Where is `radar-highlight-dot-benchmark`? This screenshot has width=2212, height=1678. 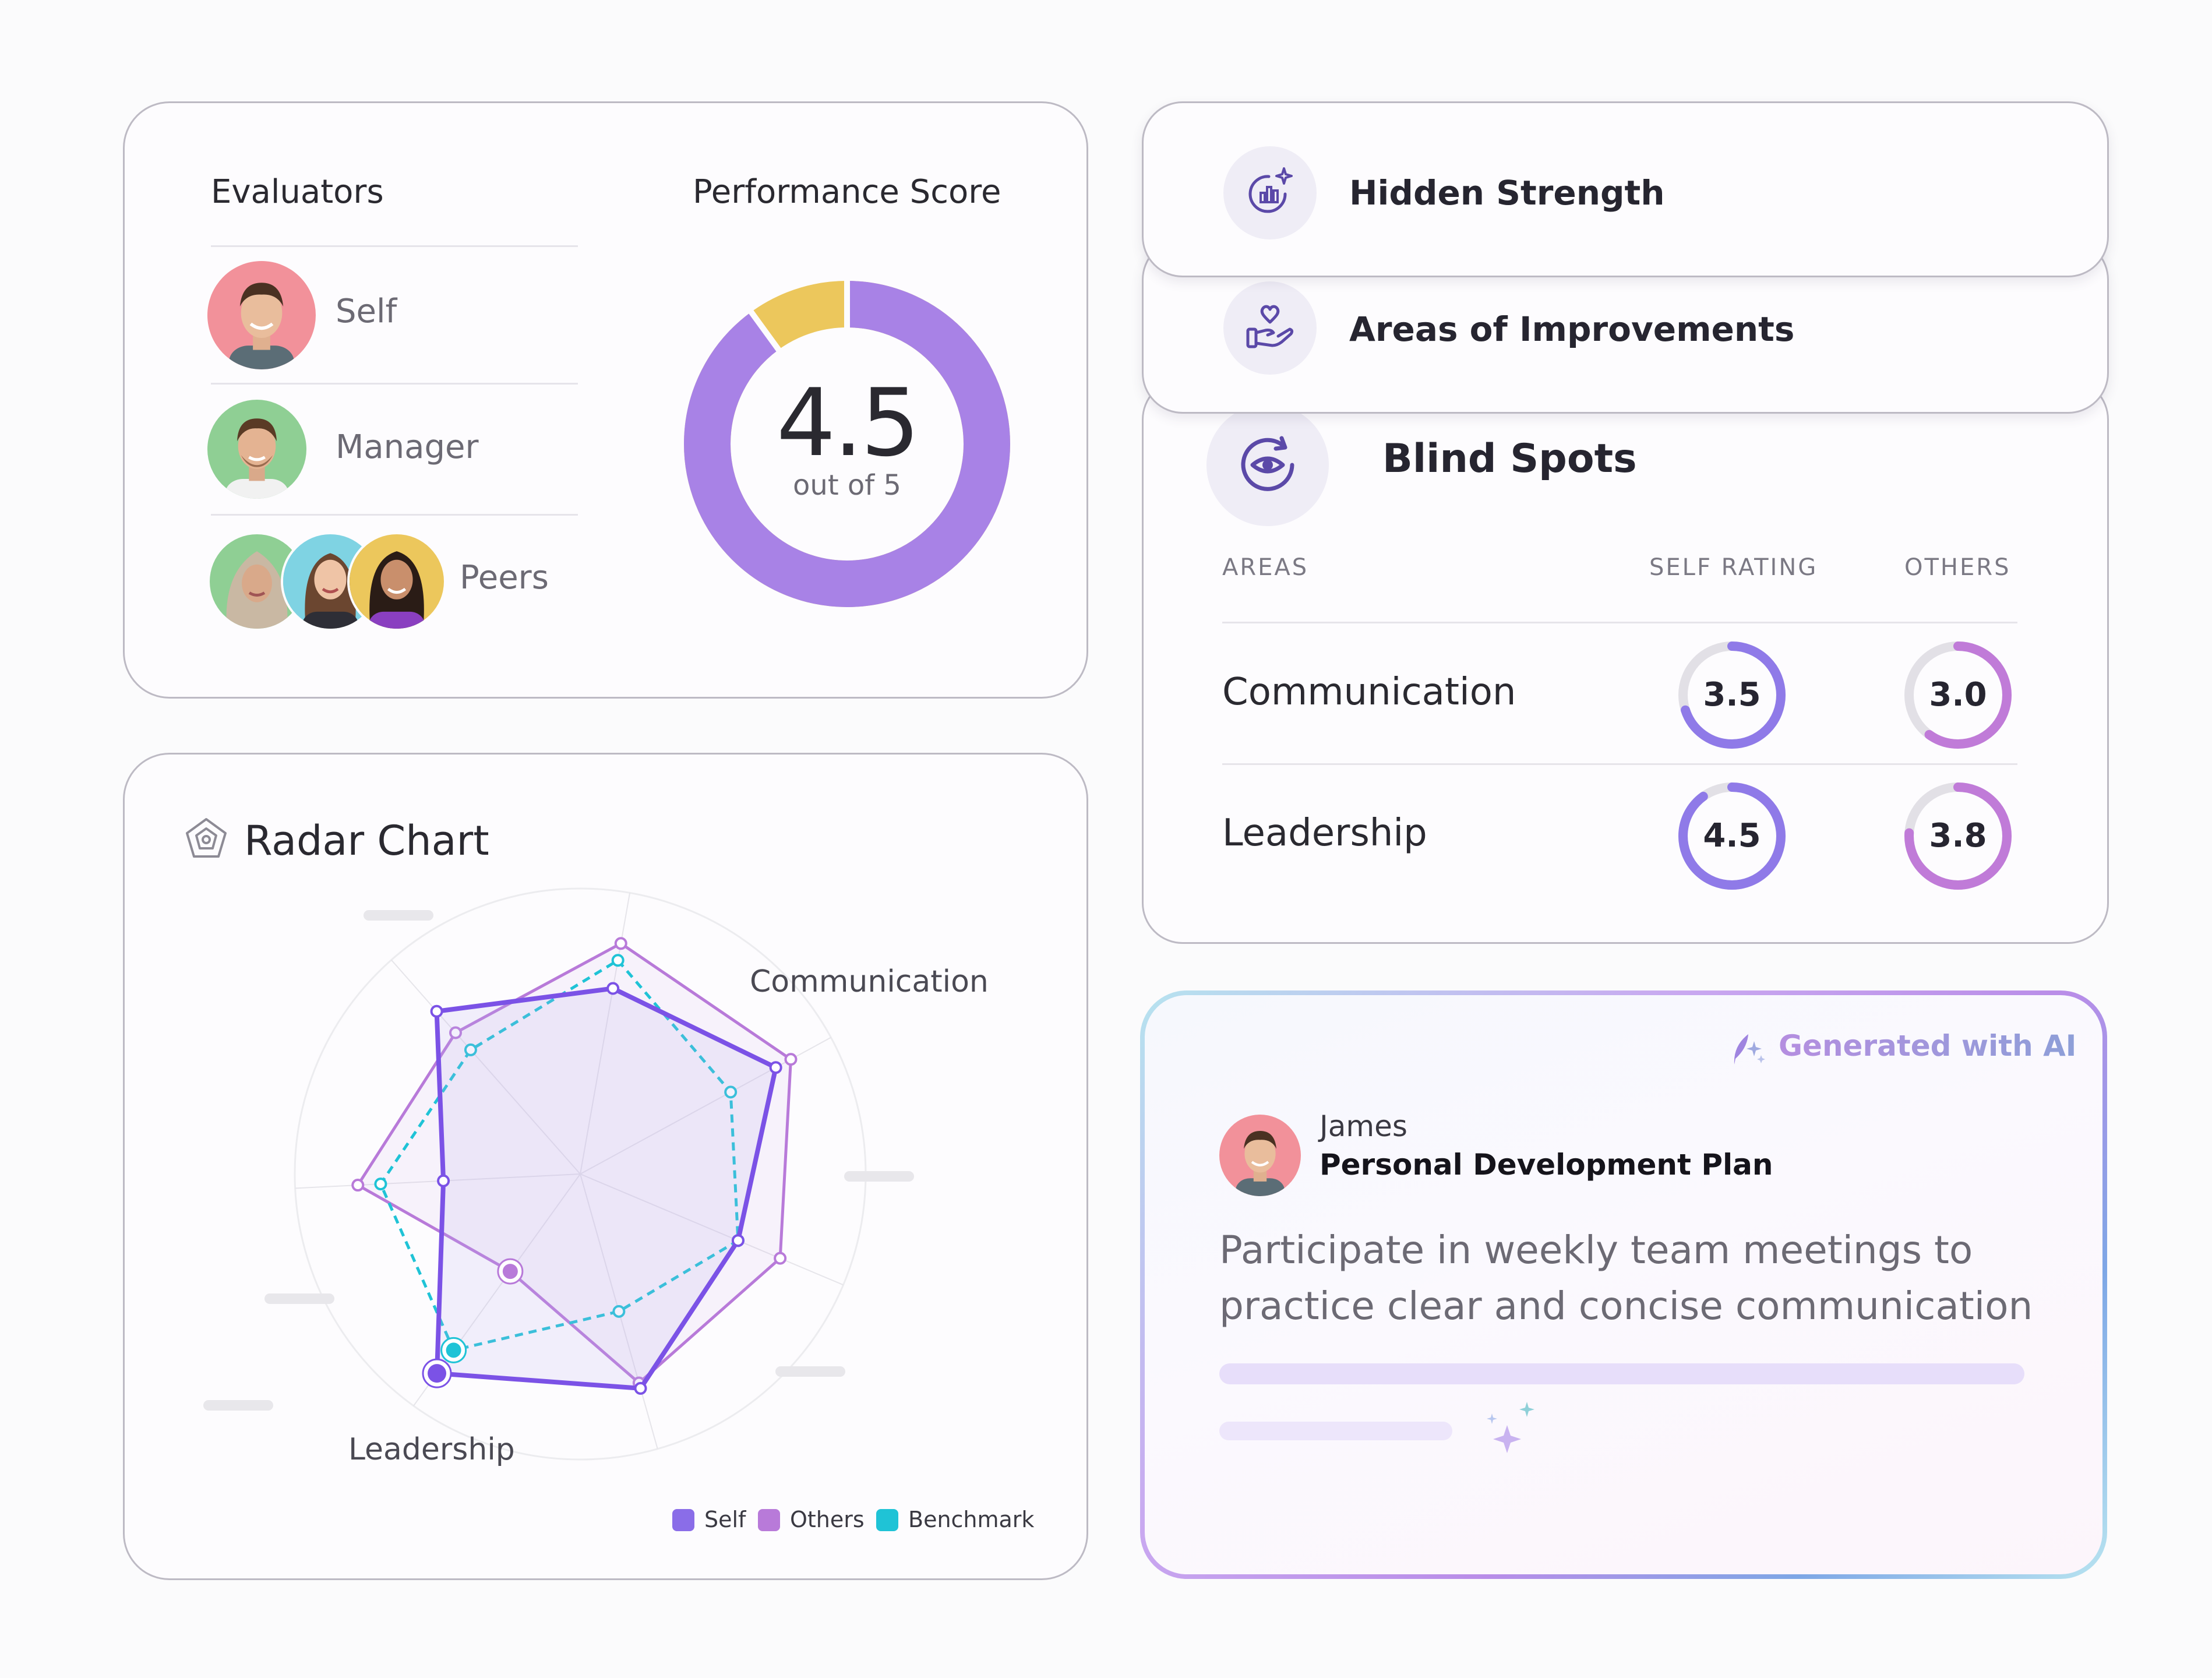
radar-highlight-dot-benchmark is located at coordinates (453, 1350).